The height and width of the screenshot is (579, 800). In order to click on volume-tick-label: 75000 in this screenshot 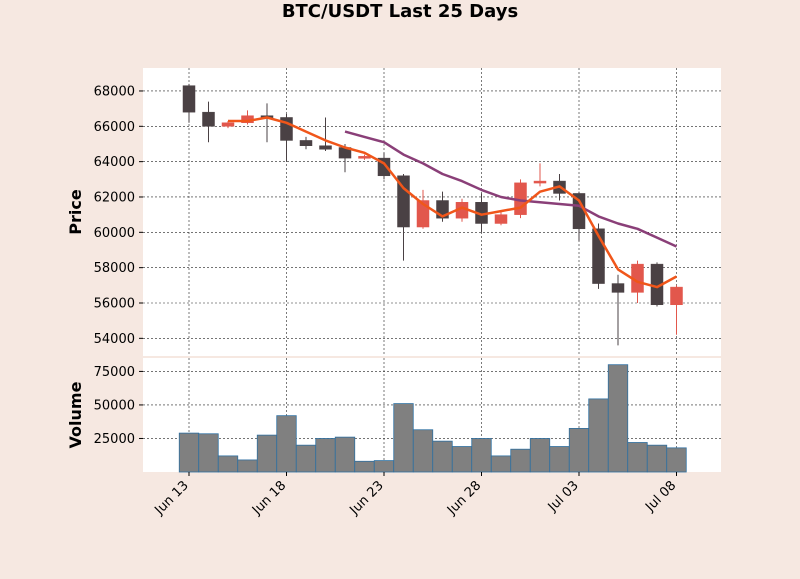, I will do `click(114, 372)`.